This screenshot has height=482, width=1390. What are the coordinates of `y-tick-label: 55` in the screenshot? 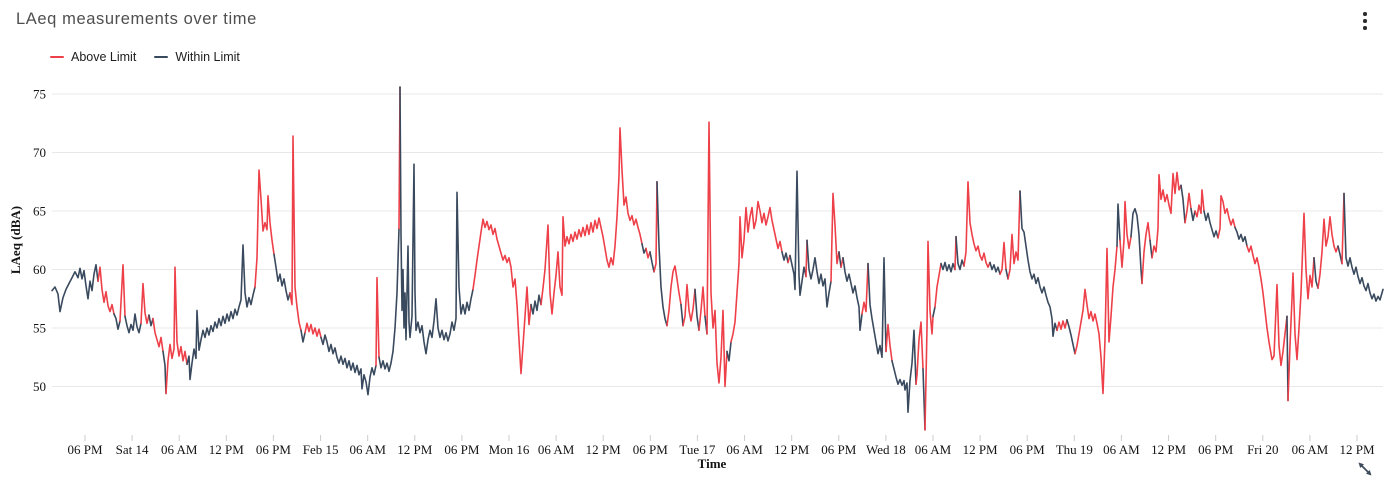 It's located at (39, 328).